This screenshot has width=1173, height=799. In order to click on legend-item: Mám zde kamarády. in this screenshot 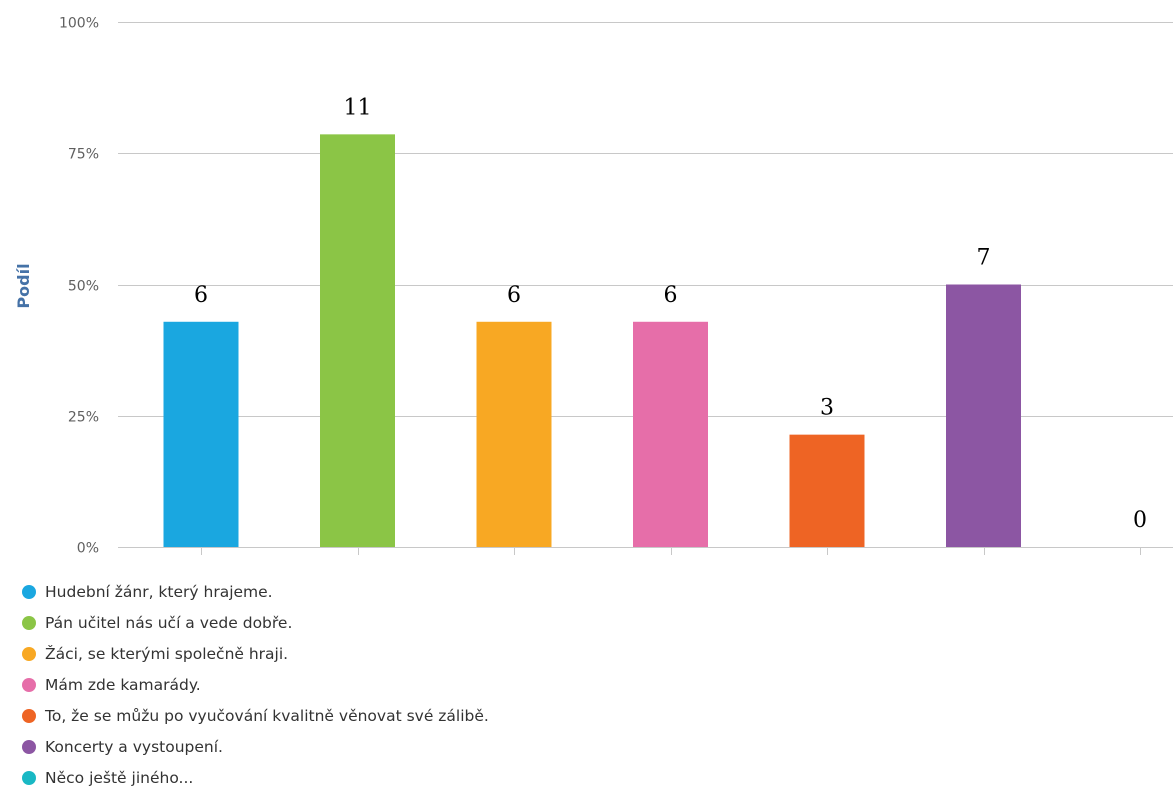, I will do `click(255, 684)`.